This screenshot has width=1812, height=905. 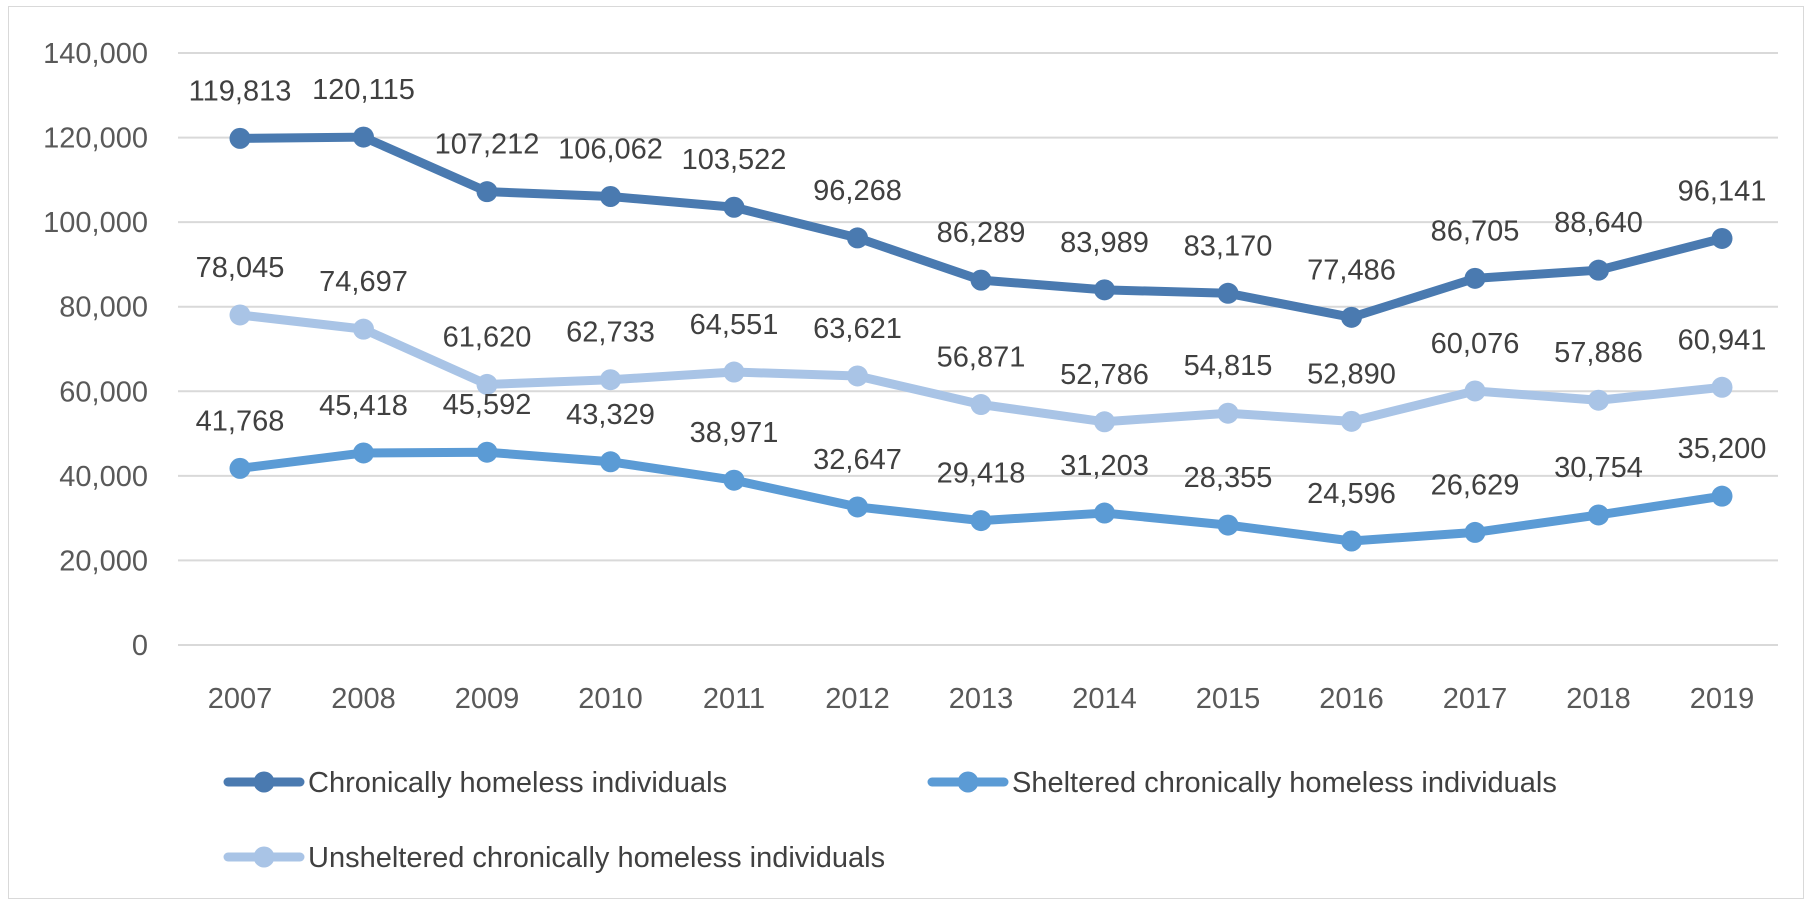 I want to click on y-tick-label: 40,000, so click(x=103, y=477).